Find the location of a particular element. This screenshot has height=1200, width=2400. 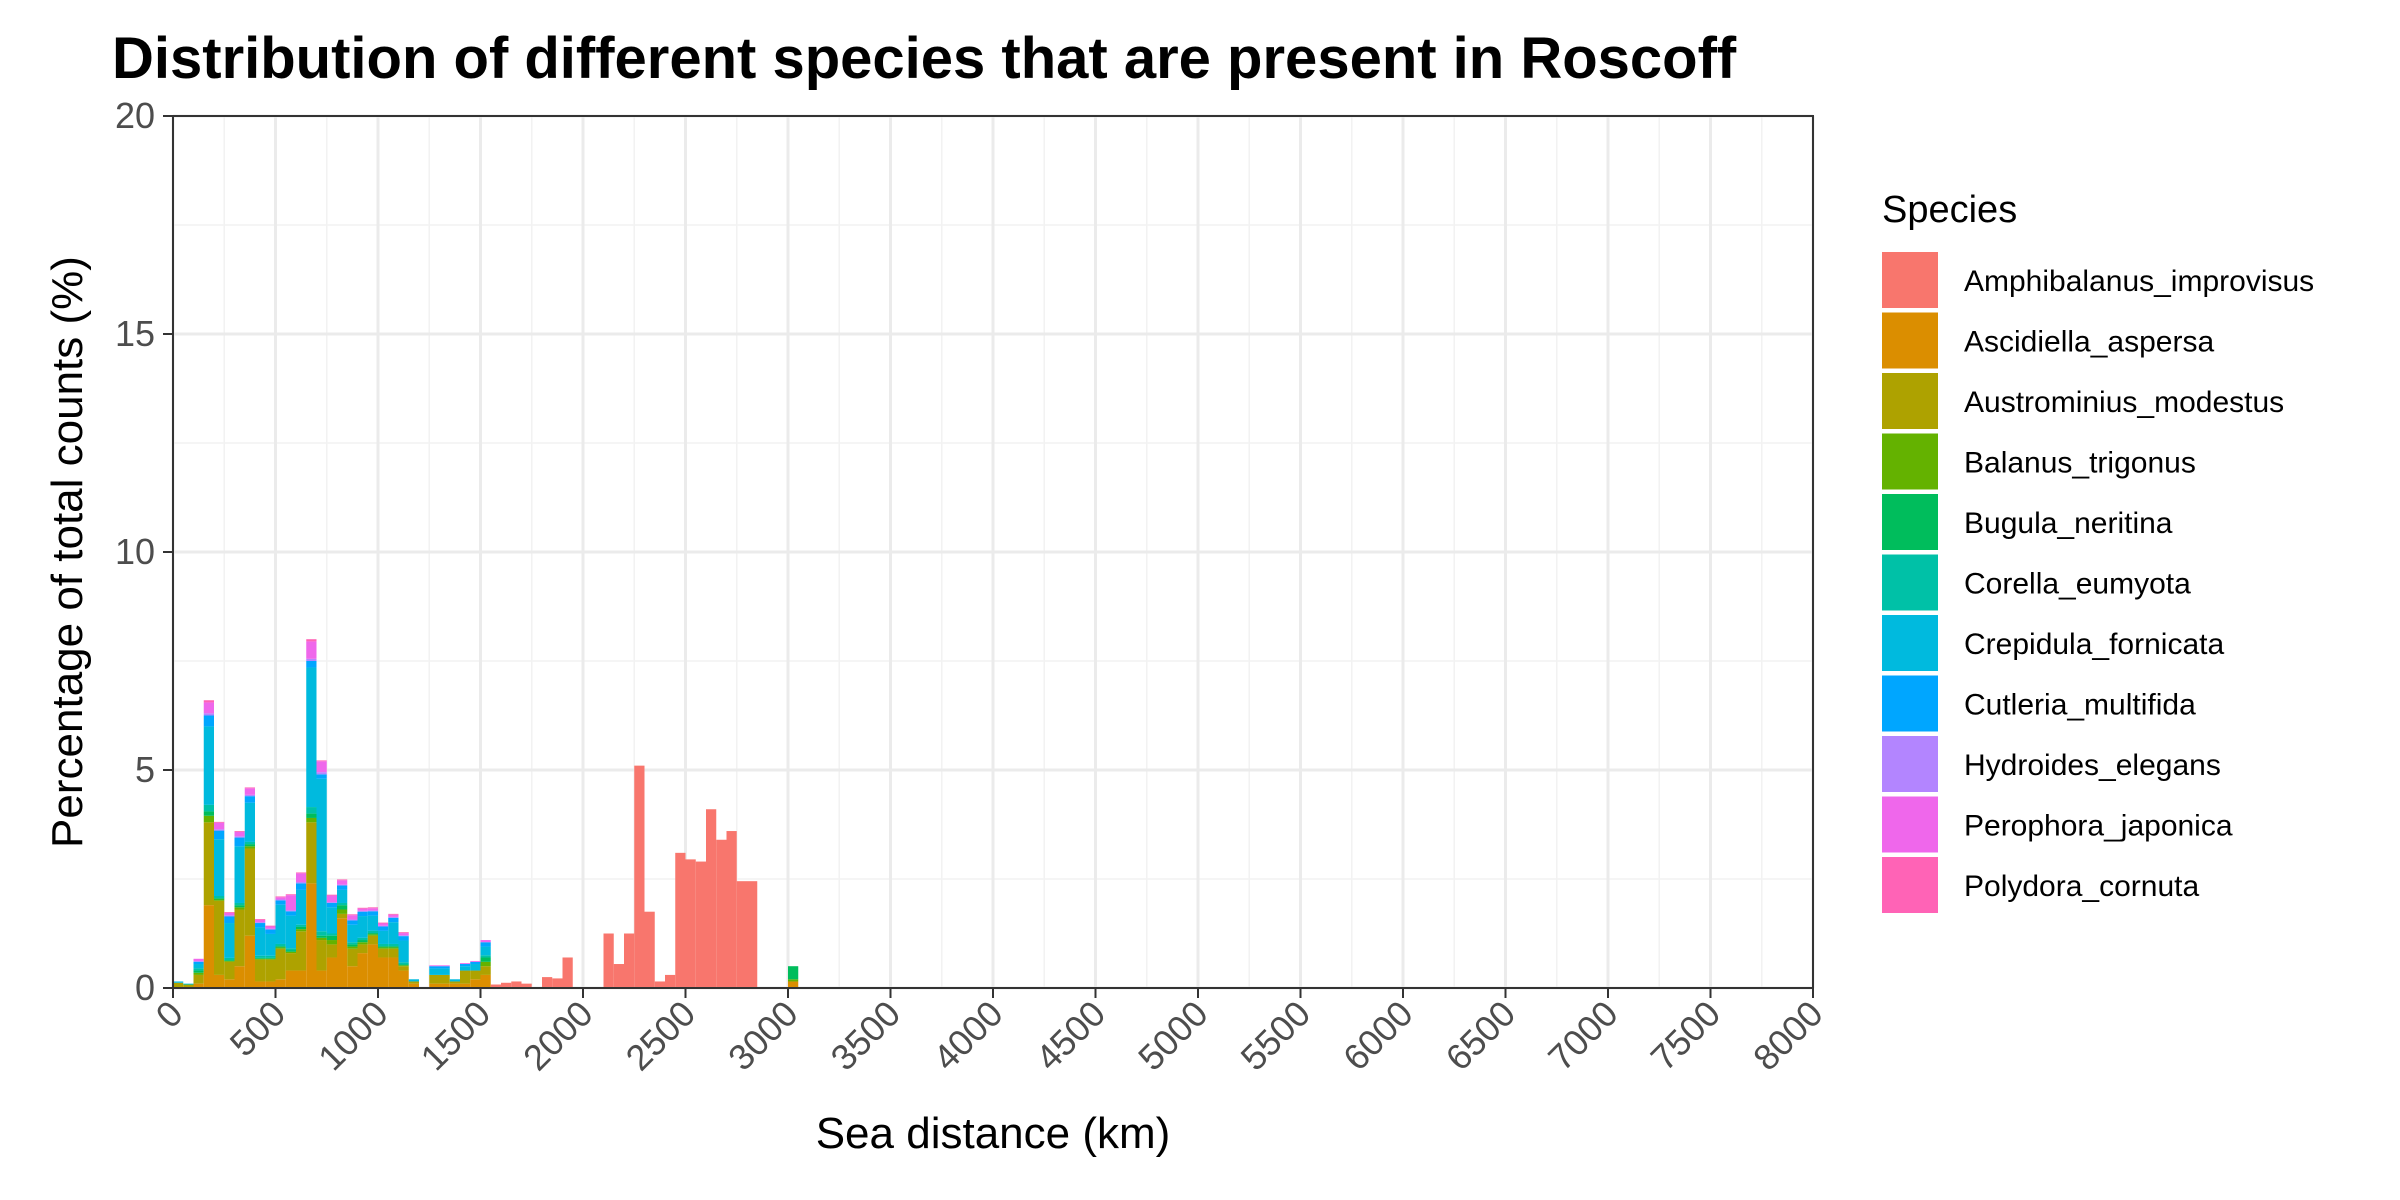

stacked-bars is located at coordinates (486, 813).